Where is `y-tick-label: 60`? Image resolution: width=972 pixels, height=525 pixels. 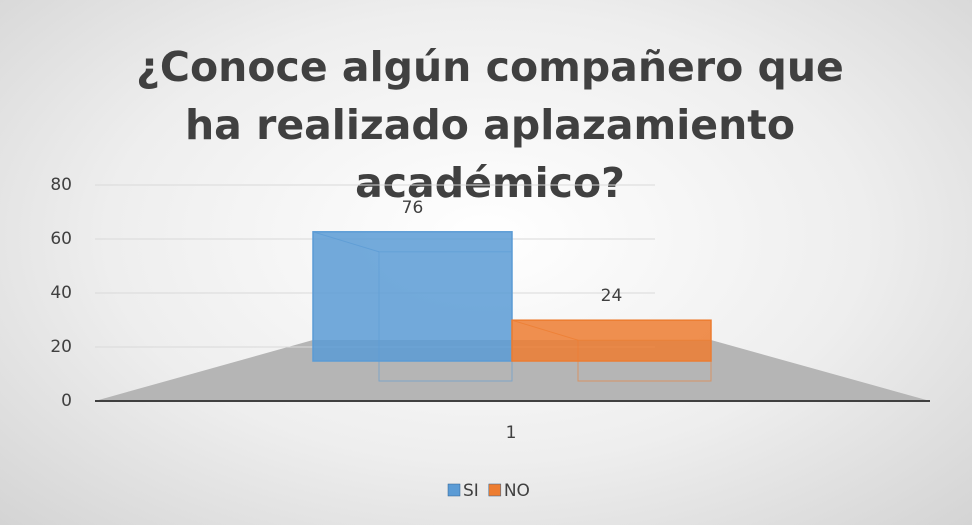 y-tick-label: 60 is located at coordinates (61, 239).